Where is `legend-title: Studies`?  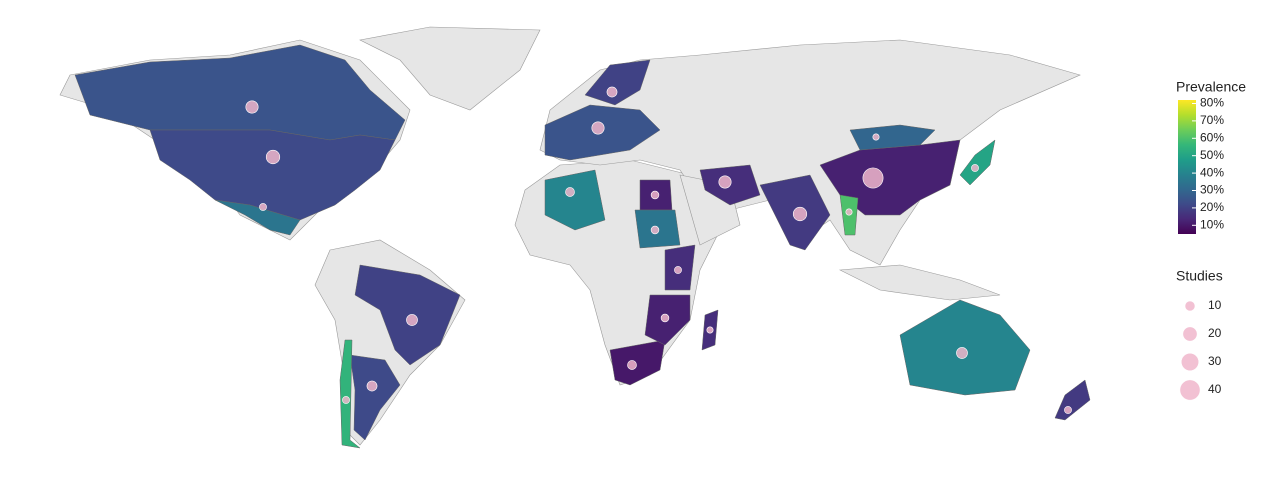 legend-title: Studies is located at coordinates (1199, 276).